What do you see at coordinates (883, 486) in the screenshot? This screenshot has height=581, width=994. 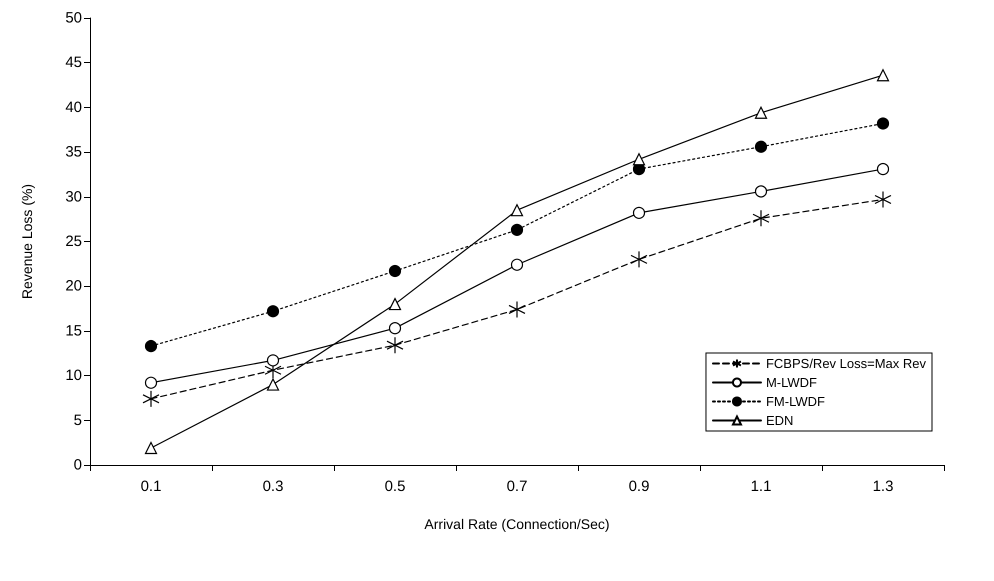 I see `x-tick-label: 1.3` at bounding box center [883, 486].